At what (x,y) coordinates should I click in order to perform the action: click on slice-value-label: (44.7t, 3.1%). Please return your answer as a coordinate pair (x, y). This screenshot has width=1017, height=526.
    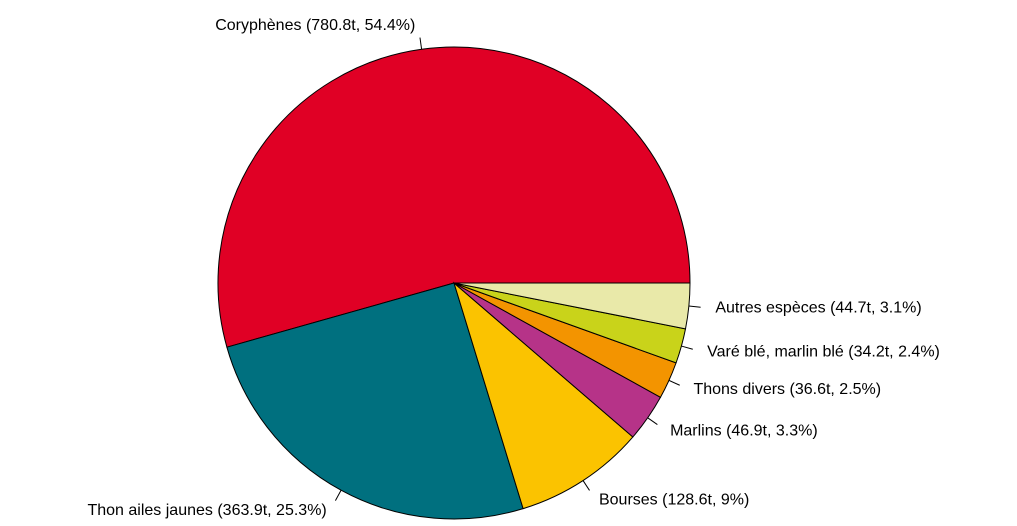
    Looking at the image, I should click on (876, 308).